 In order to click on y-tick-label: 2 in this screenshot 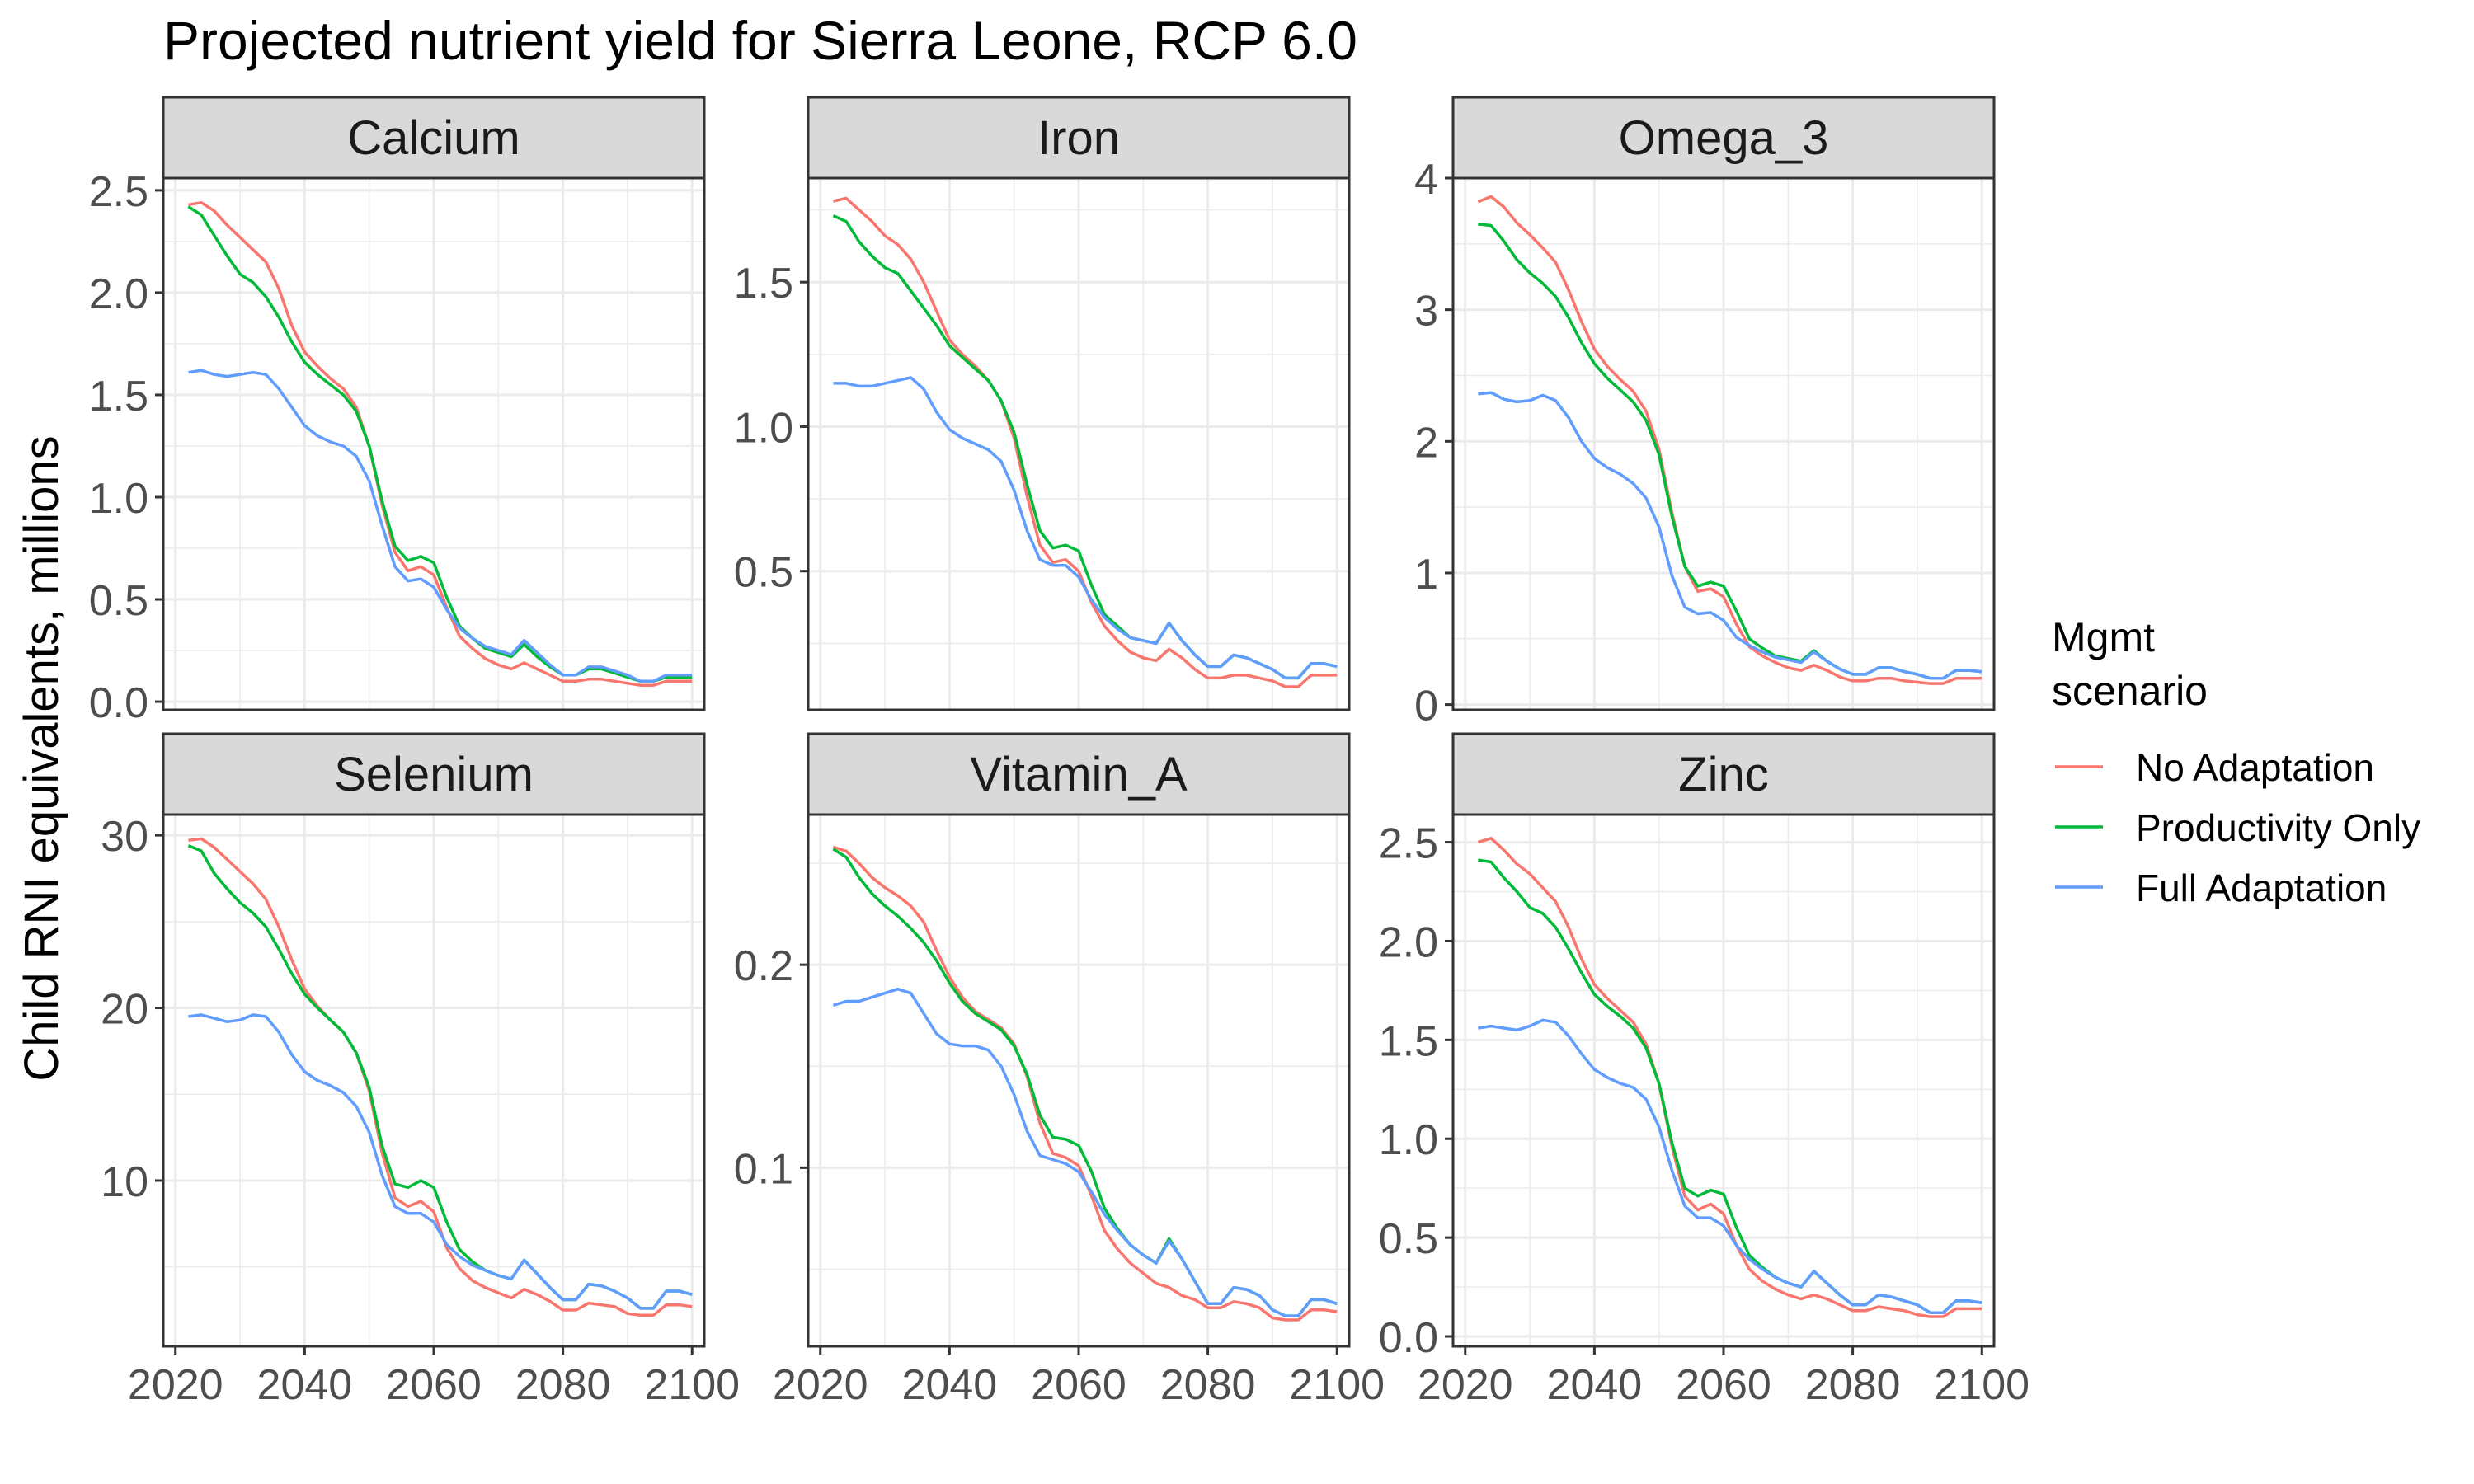, I will do `click(1426, 443)`.